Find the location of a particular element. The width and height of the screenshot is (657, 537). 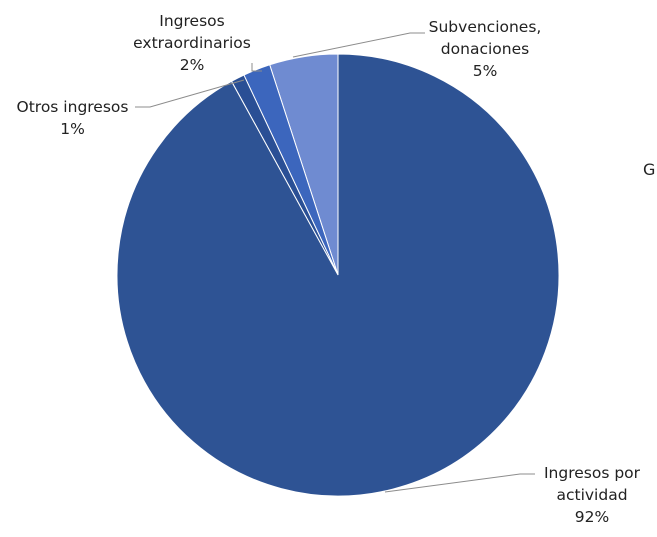

leader-line-subvenciones is located at coordinates (358, 45).